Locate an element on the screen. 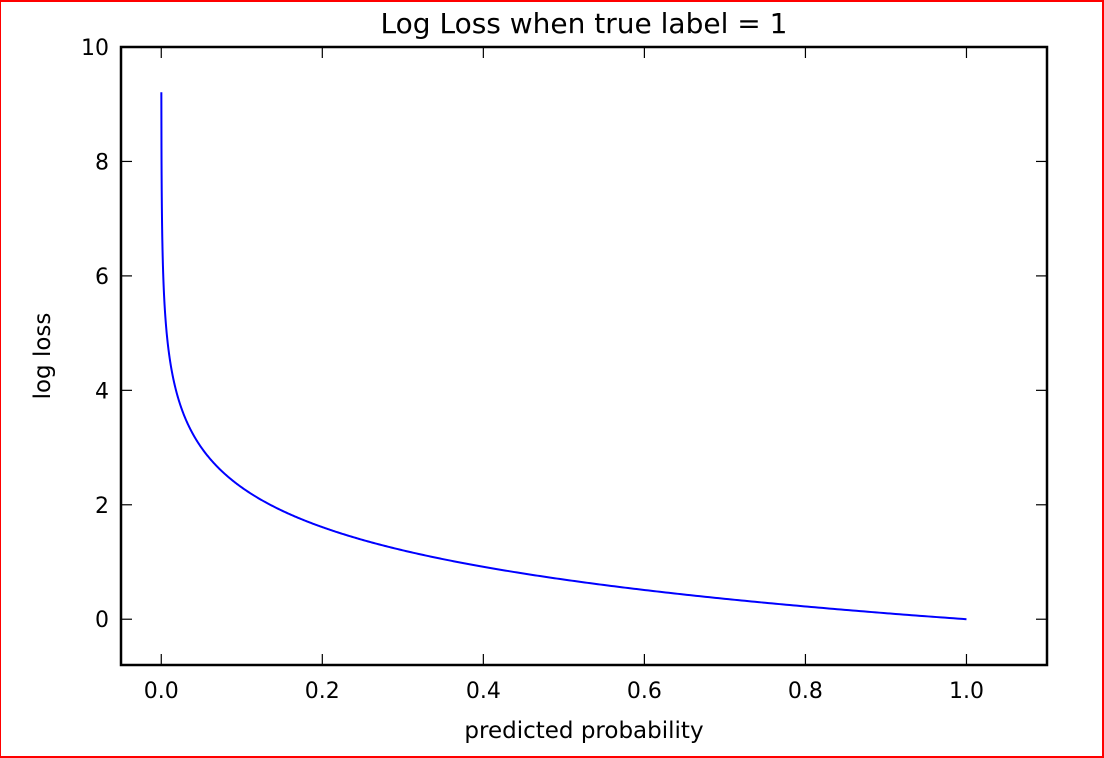  x-tick-label: 0.2 is located at coordinates (322, 691).